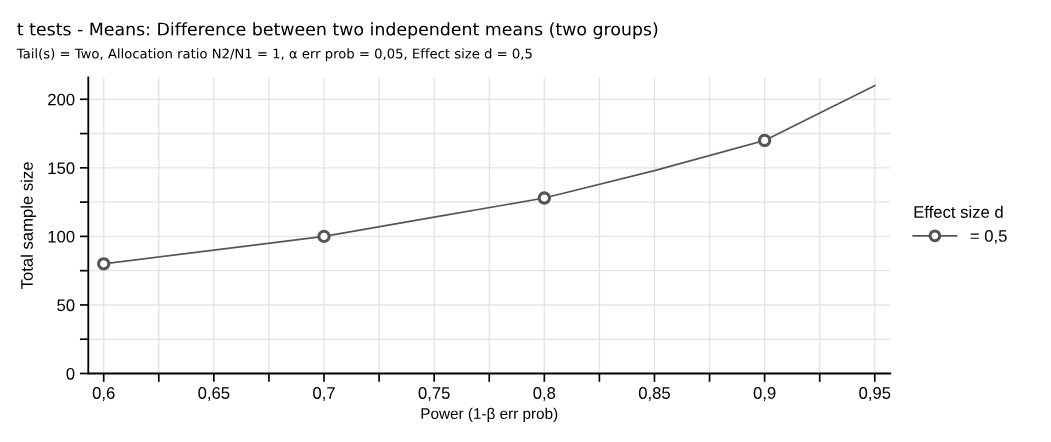  What do you see at coordinates (28, 225) in the screenshot?
I see `y-axis-title: Total sample size` at bounding box center [28, 225].